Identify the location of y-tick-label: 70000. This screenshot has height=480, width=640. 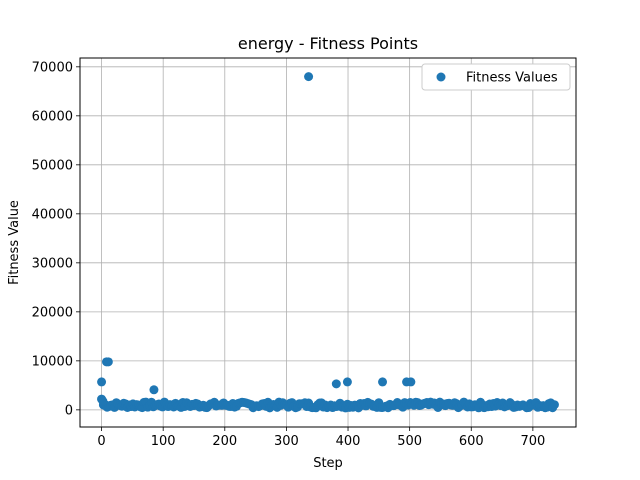
(52, 67).